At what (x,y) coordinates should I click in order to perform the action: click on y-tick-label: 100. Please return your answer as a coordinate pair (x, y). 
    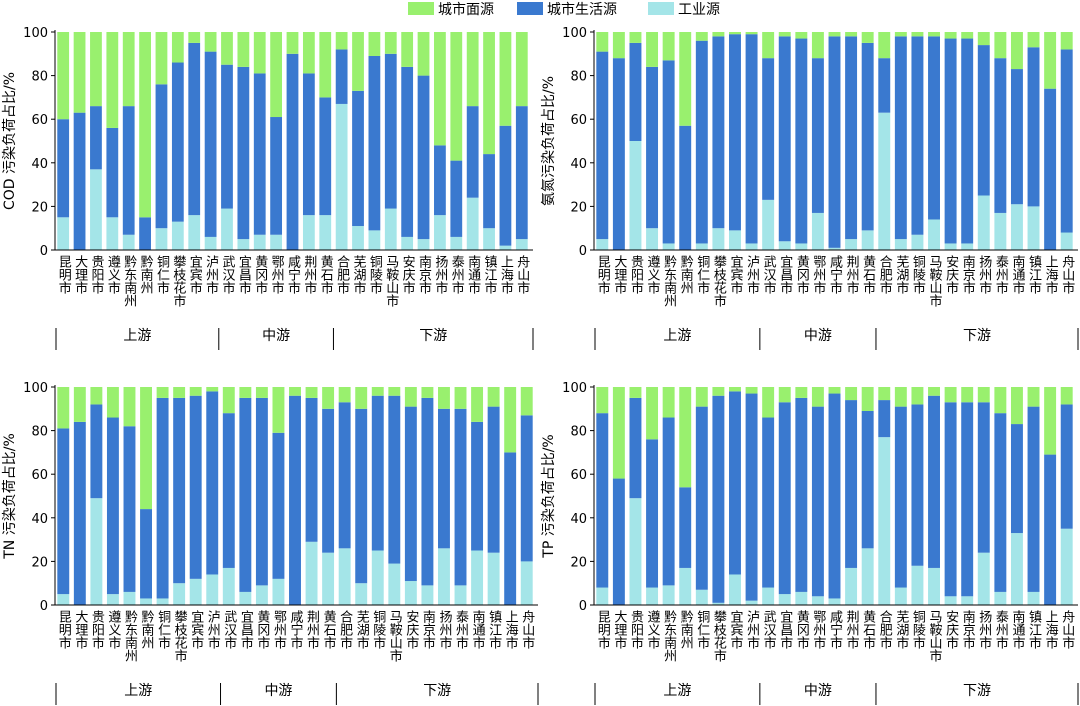
    Looking at the image, I should click on (35, 388).